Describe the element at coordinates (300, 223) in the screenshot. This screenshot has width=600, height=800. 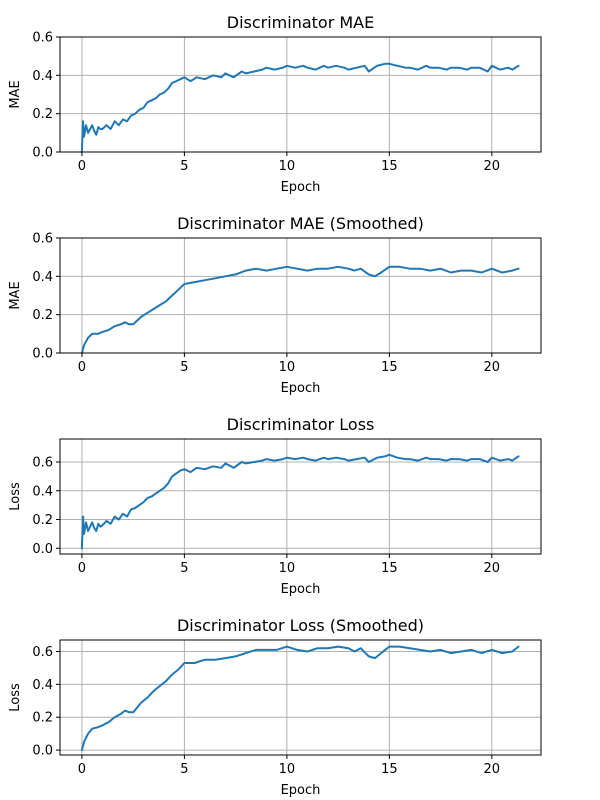
I see `chart-title: Discriminator MAE (Smoothed)` at that location.